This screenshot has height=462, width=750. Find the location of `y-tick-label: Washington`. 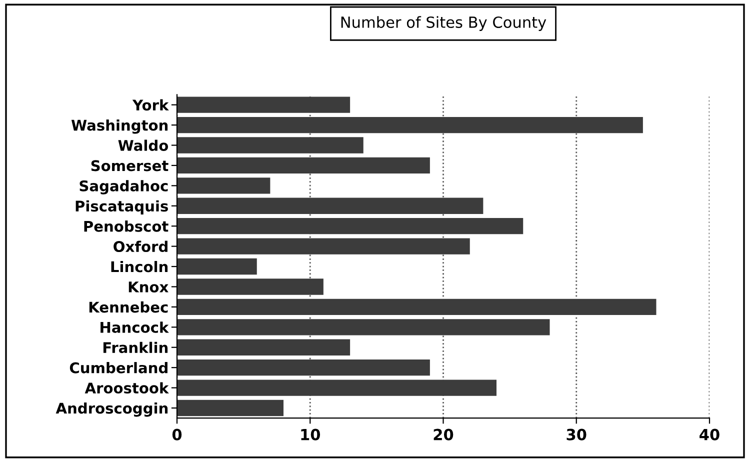

y-tick-label: Washington is located at coordinates (119, 126).